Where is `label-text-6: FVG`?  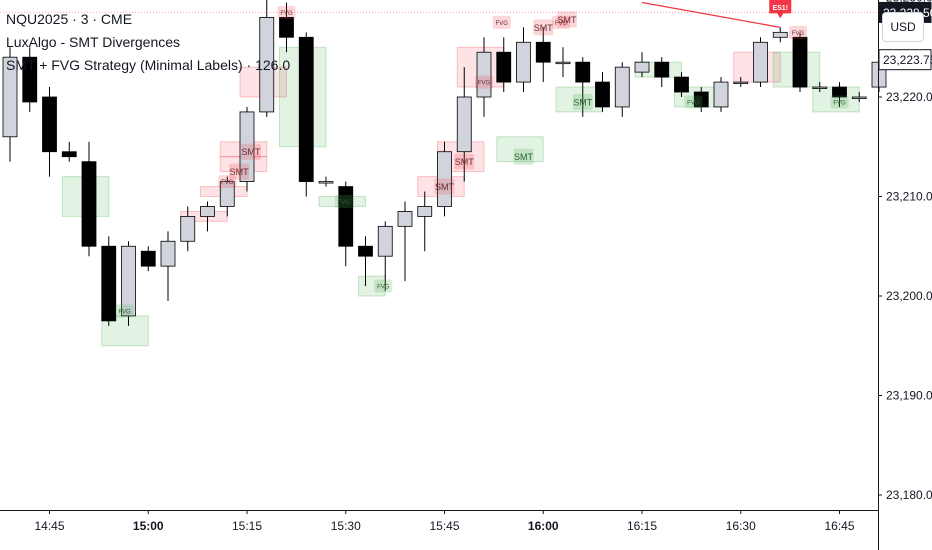
label-text-6: FVG is located at coordinates (344, 203).